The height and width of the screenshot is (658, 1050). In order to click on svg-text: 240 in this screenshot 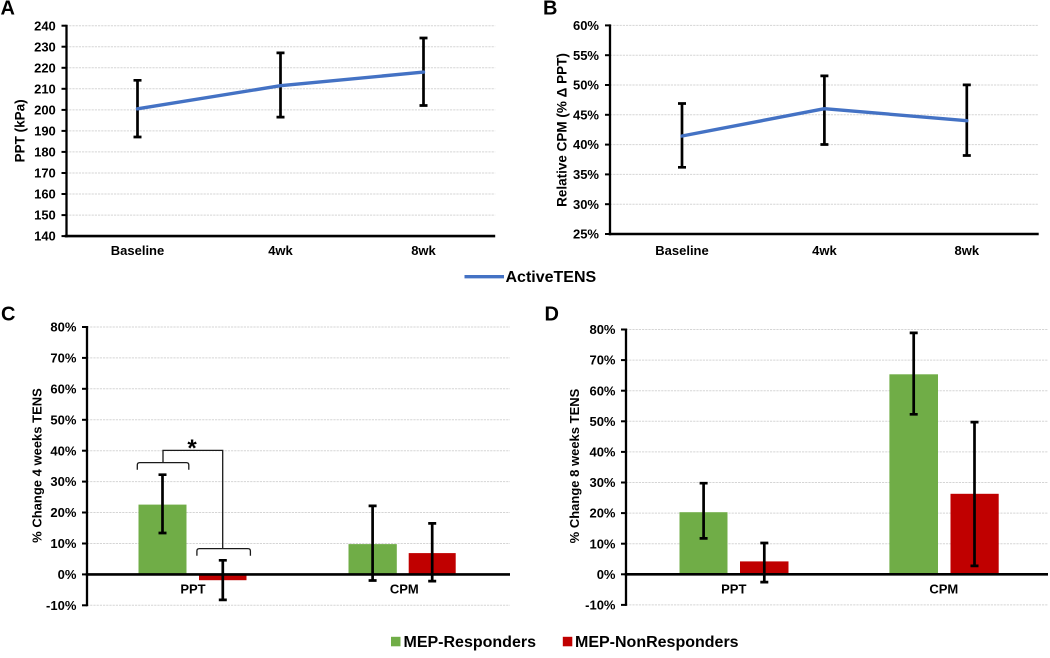, I will do `click(45, 25)`.